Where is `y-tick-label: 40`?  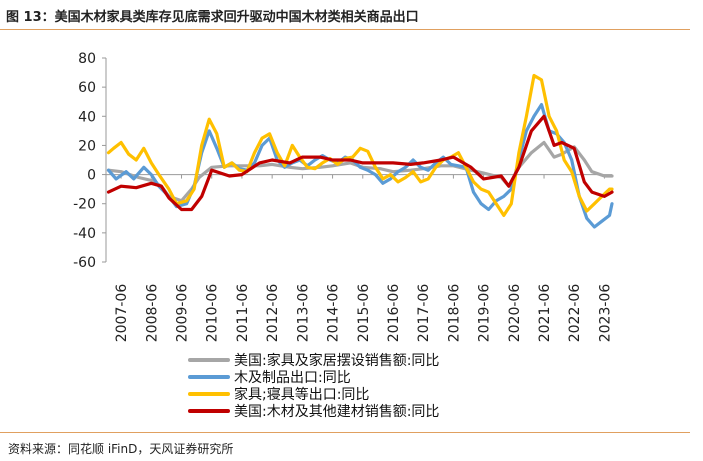 y-tick-label: 40 is located at coordinates (87, 117).